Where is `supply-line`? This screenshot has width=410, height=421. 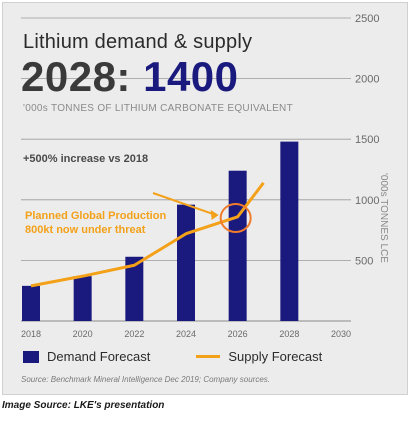
supply-line is located at coordinates (147, 234).